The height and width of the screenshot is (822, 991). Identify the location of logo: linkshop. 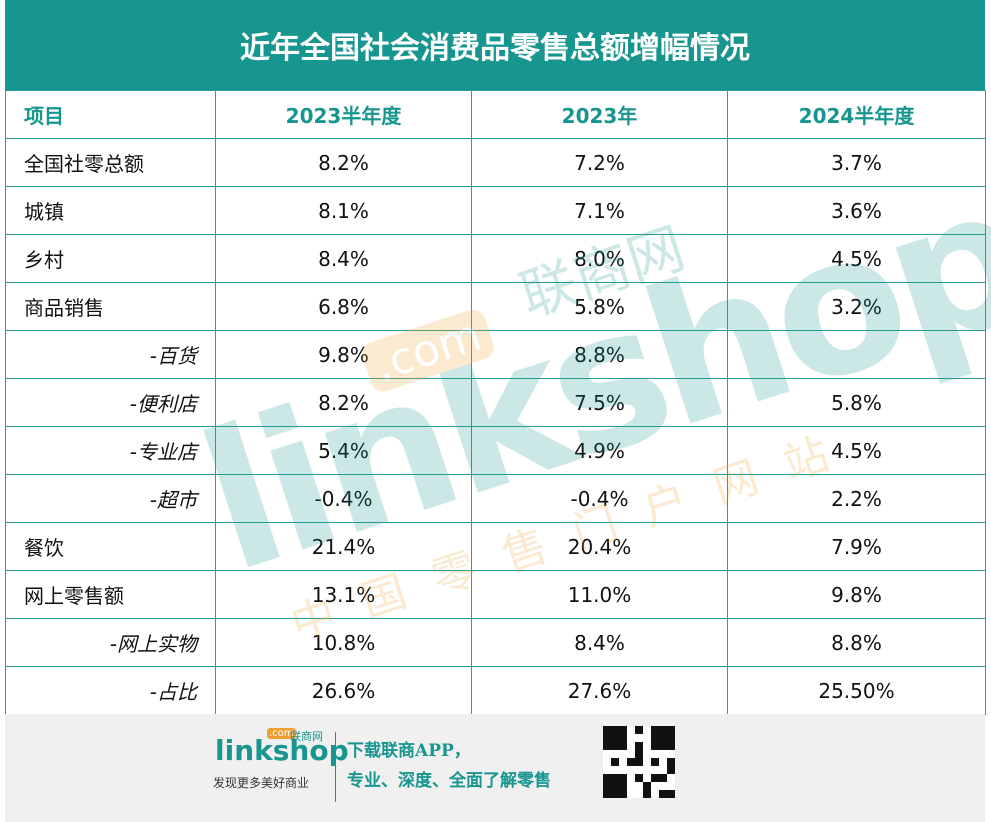
(282, 750).